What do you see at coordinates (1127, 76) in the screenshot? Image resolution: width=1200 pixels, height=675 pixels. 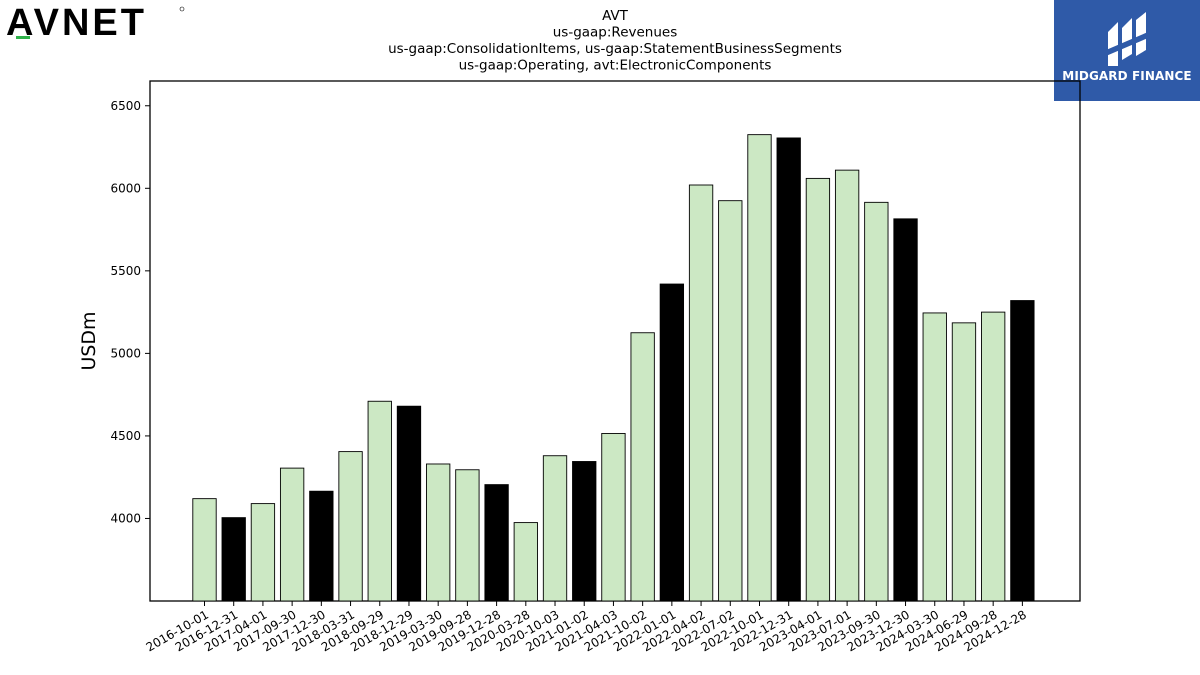 I see `partner-name: MIDGARD FINANCE` at bounding box center [1127, 76].